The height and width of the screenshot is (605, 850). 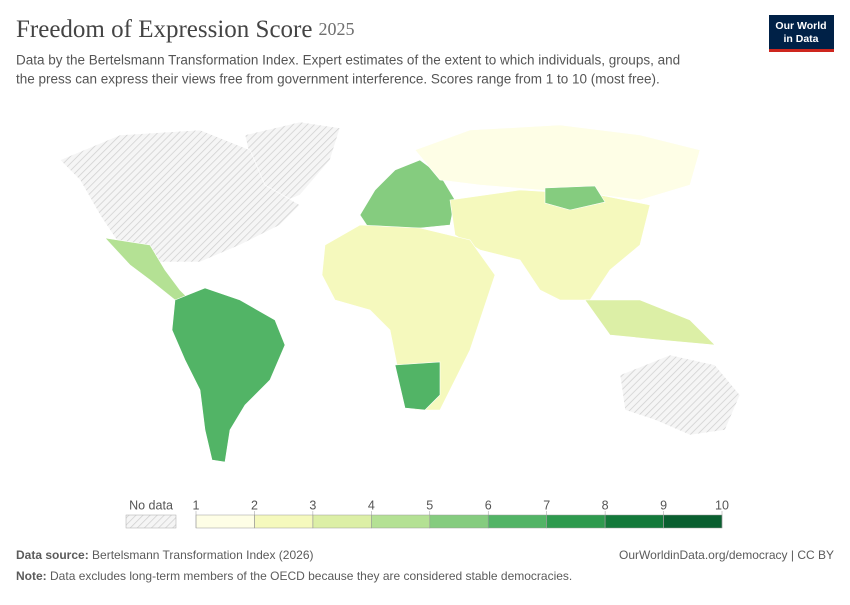 What do you see at coordinates (371, 505) in the screenshot?
I see `legend-tick-label: 4` at bounding box center [371, 505].